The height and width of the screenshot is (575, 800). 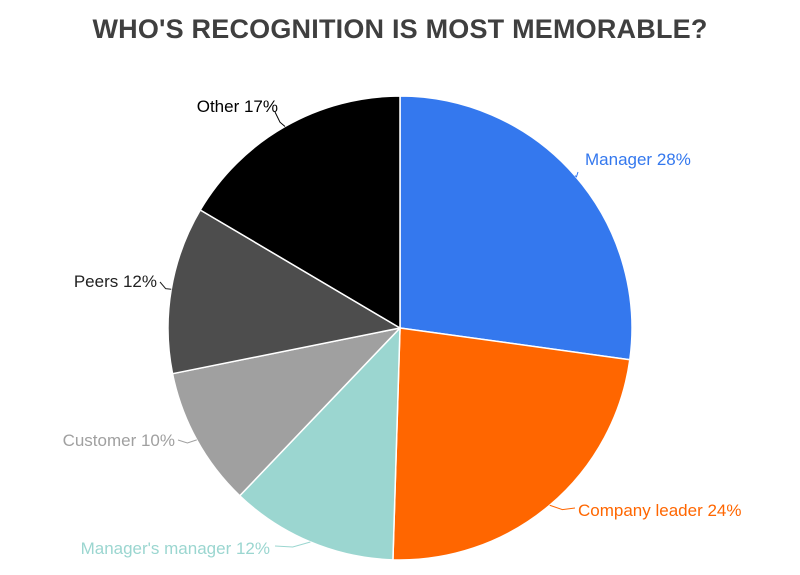 I want to click on leader-line-other, so click(x=280, y=119).